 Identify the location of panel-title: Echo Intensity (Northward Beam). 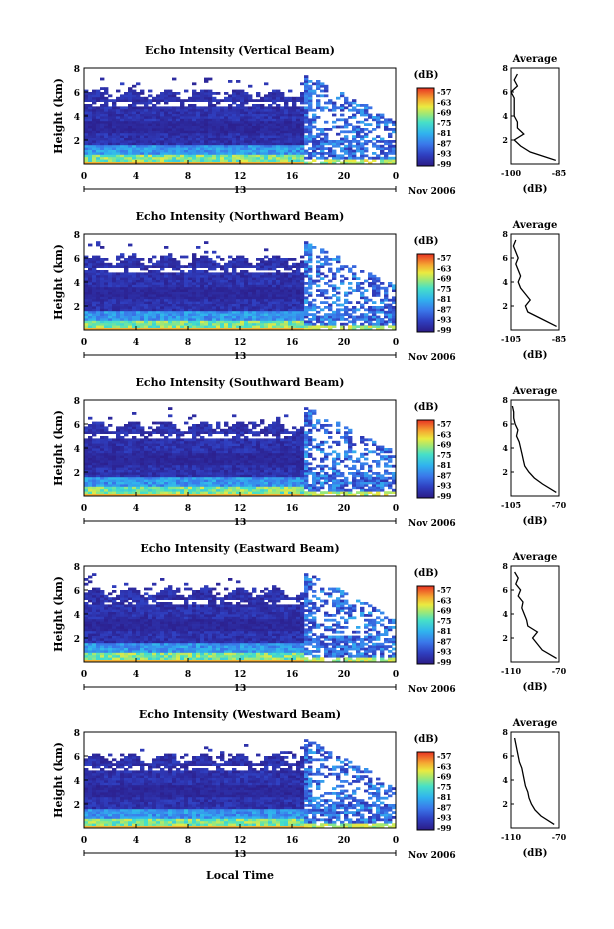
(240, 216).